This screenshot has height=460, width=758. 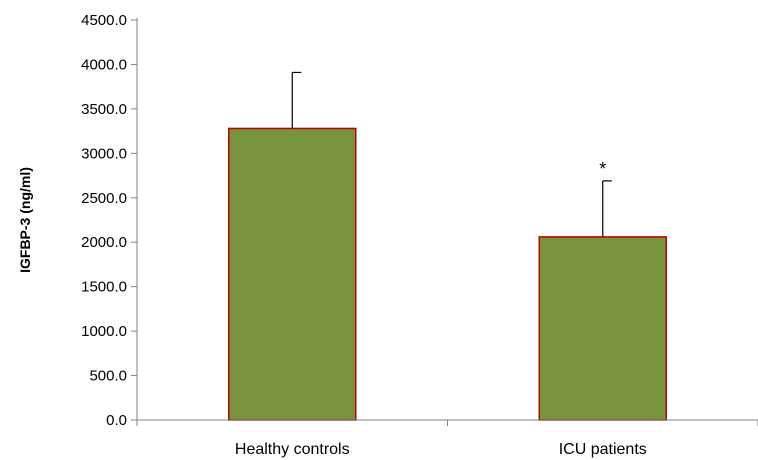 I want to click on y-axis-title: IGFBP-3 (ng/ml), so click(x=25, y=220).